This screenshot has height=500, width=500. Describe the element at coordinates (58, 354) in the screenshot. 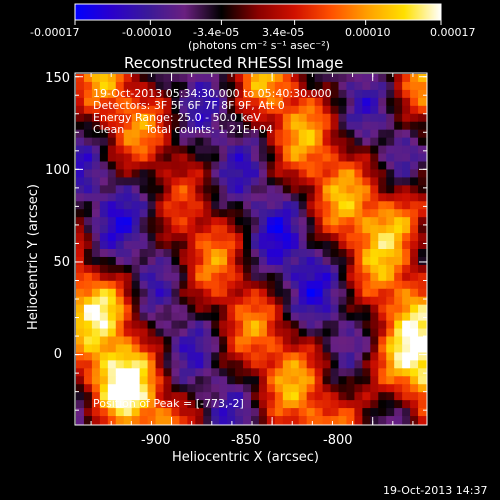

I see `y-tick-label-0: 0` at that location.